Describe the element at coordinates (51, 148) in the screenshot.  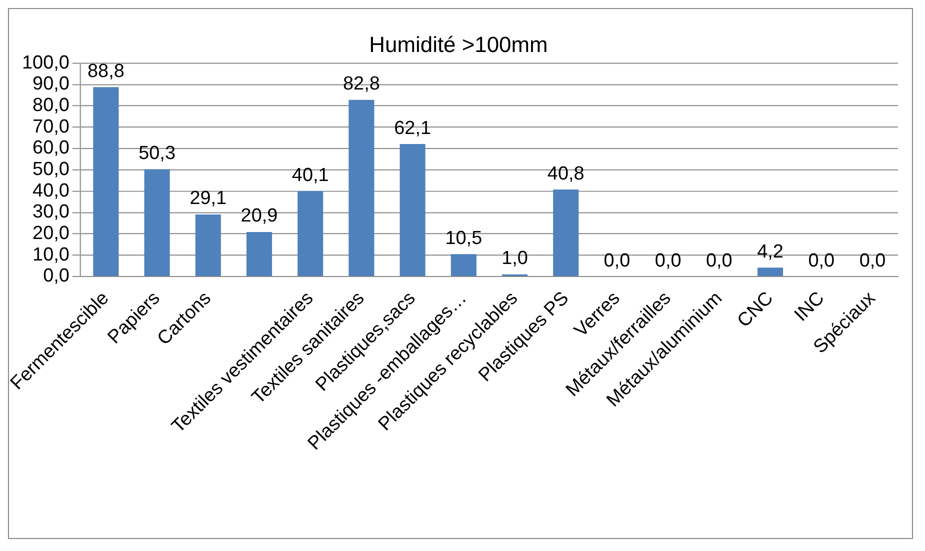
I see `y-tick-label: 60,0` at that location.